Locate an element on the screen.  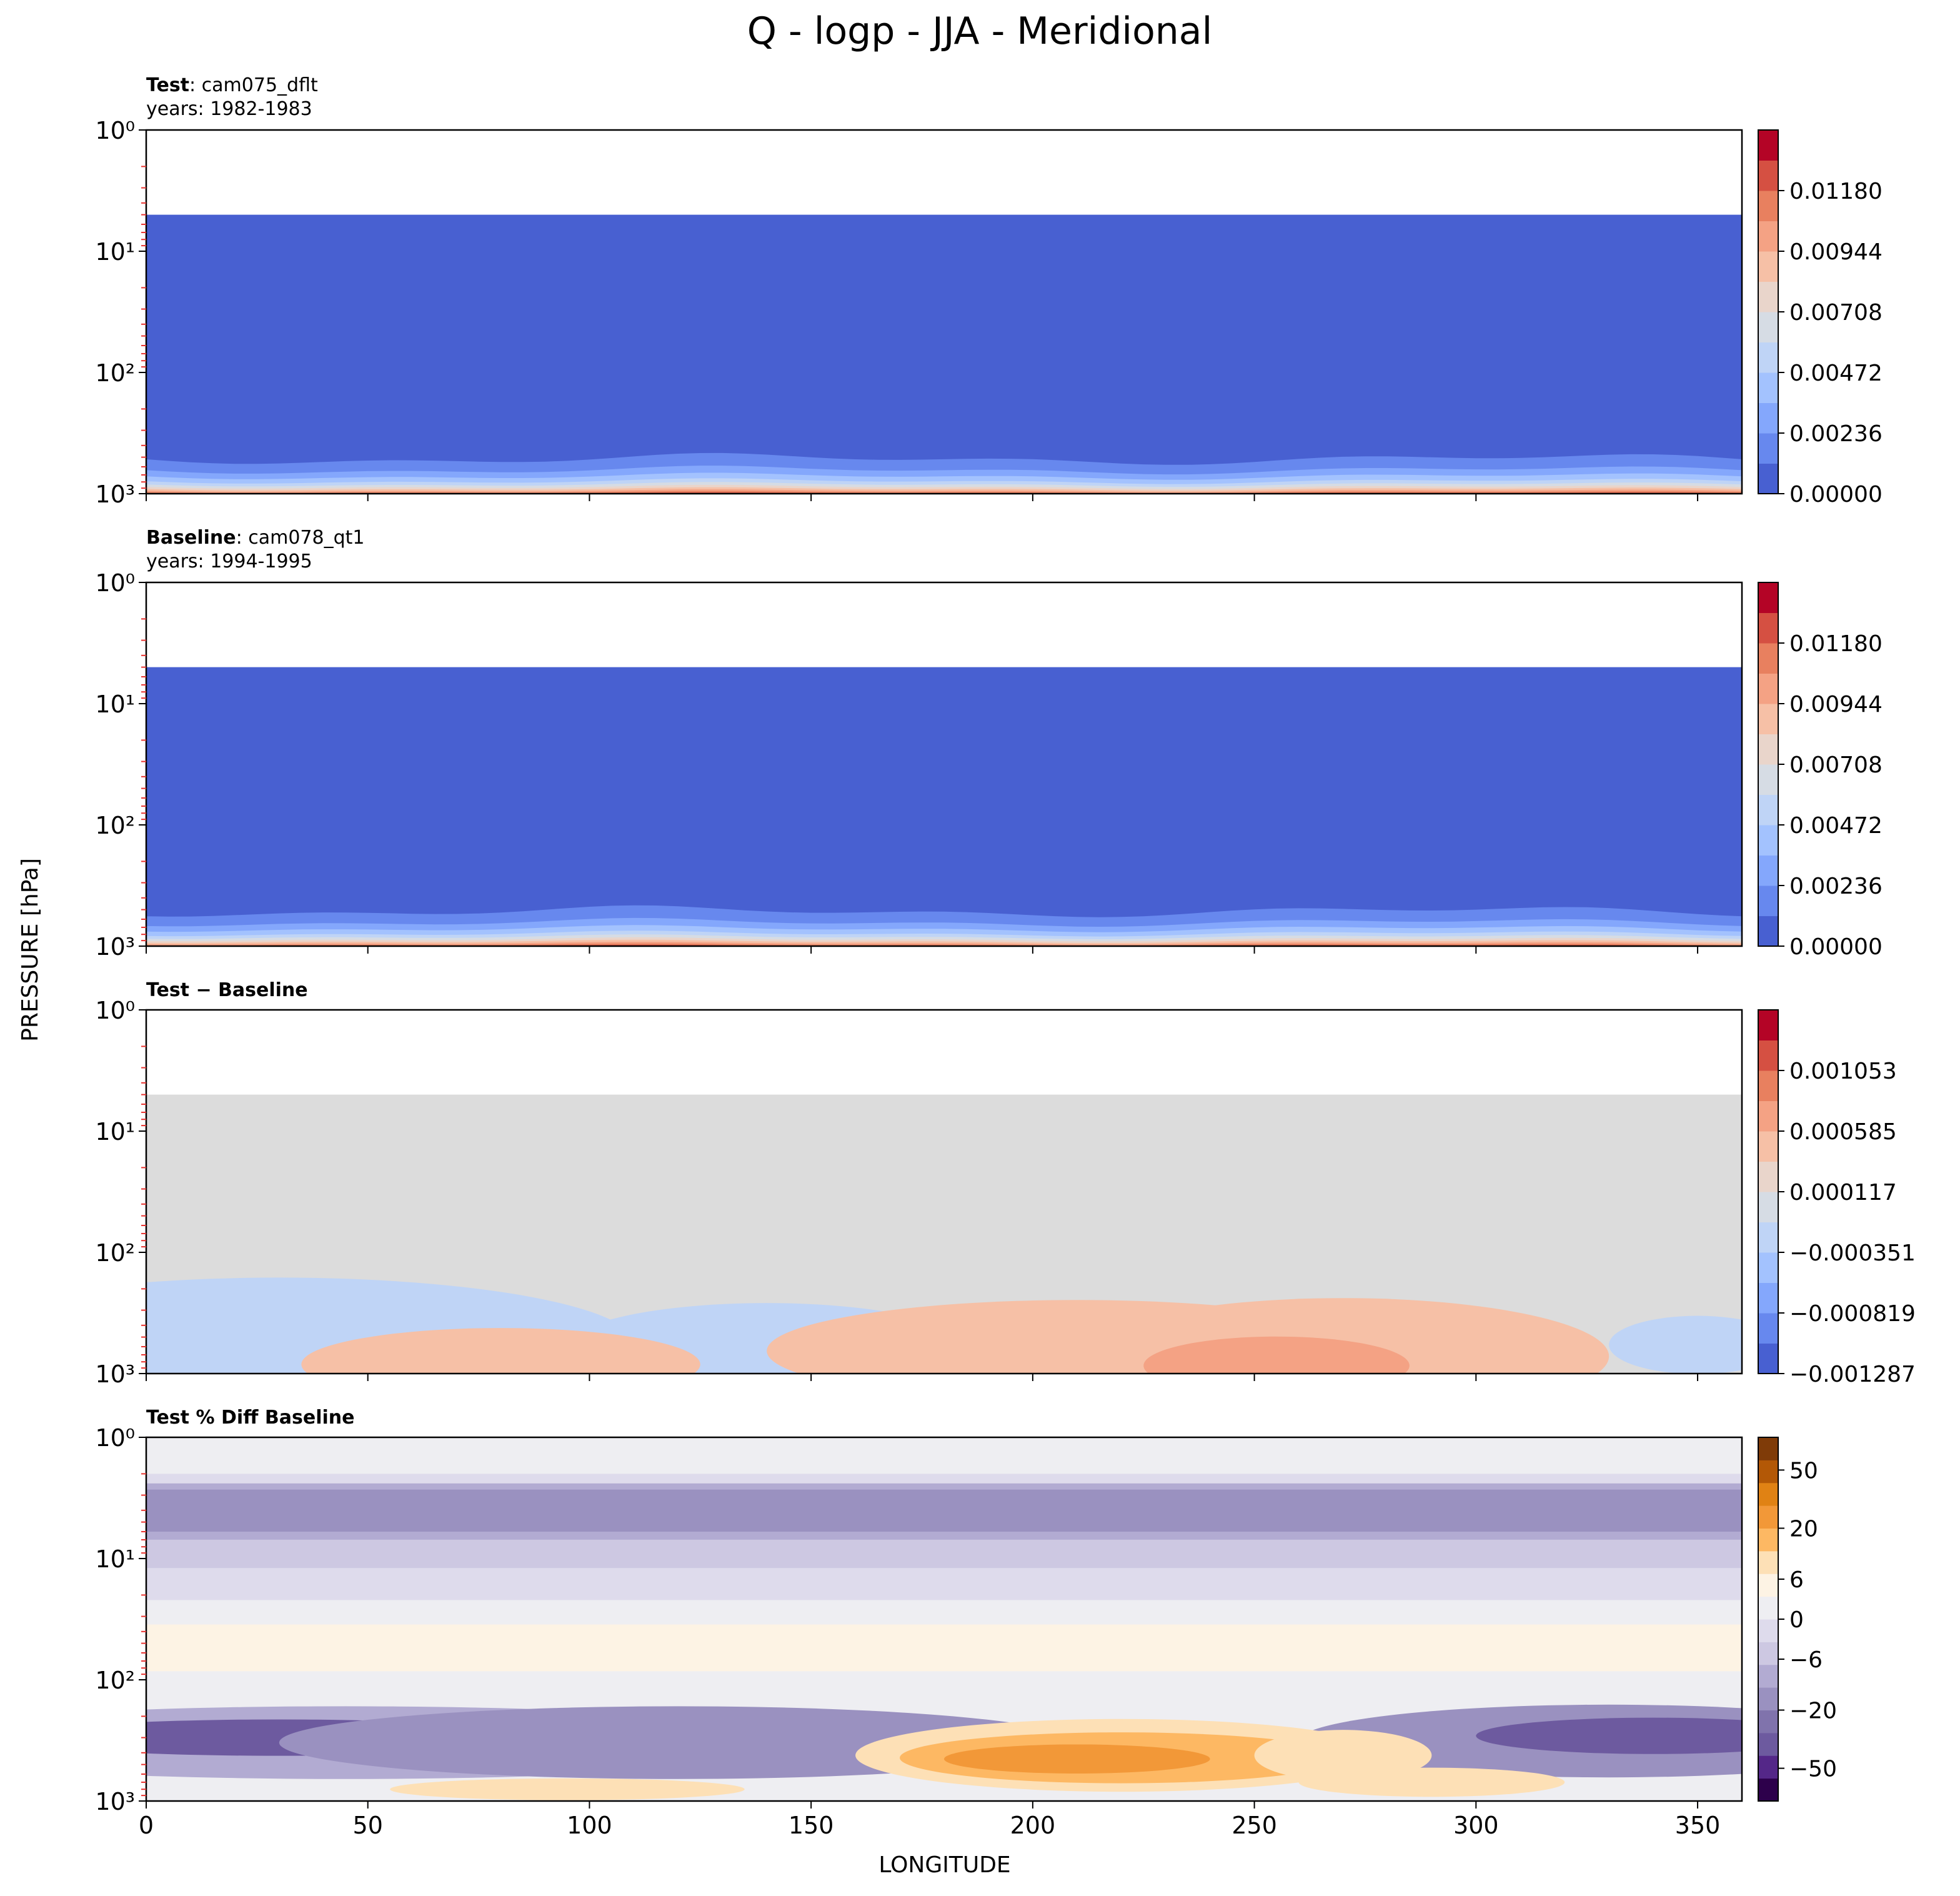
colorbar-tick-label: −0.000819 is located at coordinates (1852, 1314).